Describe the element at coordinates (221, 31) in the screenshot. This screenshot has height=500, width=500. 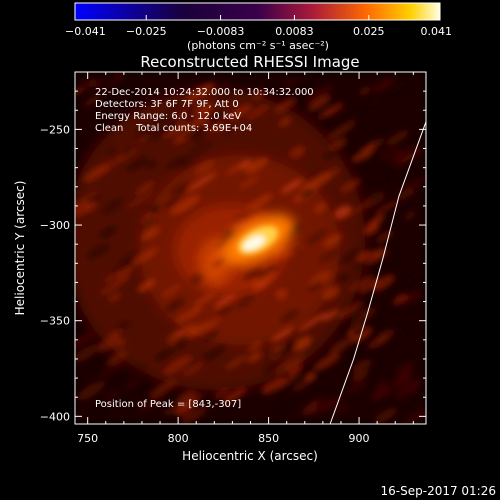
I see `colorbar-tick-label: −0.0083` at that location.